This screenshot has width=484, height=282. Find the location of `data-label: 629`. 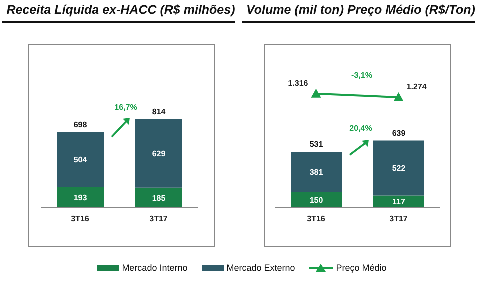

data-label: 629 is located at coordinates (159, 154).